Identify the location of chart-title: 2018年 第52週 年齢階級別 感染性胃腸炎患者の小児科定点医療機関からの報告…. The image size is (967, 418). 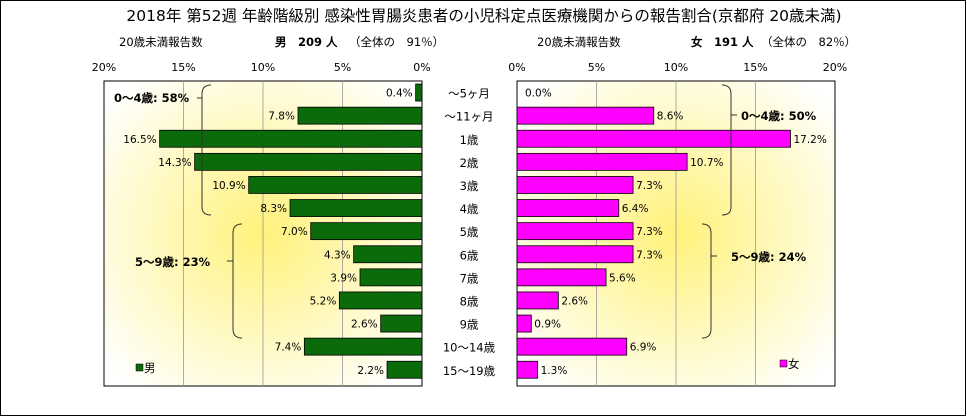
(483, 16).